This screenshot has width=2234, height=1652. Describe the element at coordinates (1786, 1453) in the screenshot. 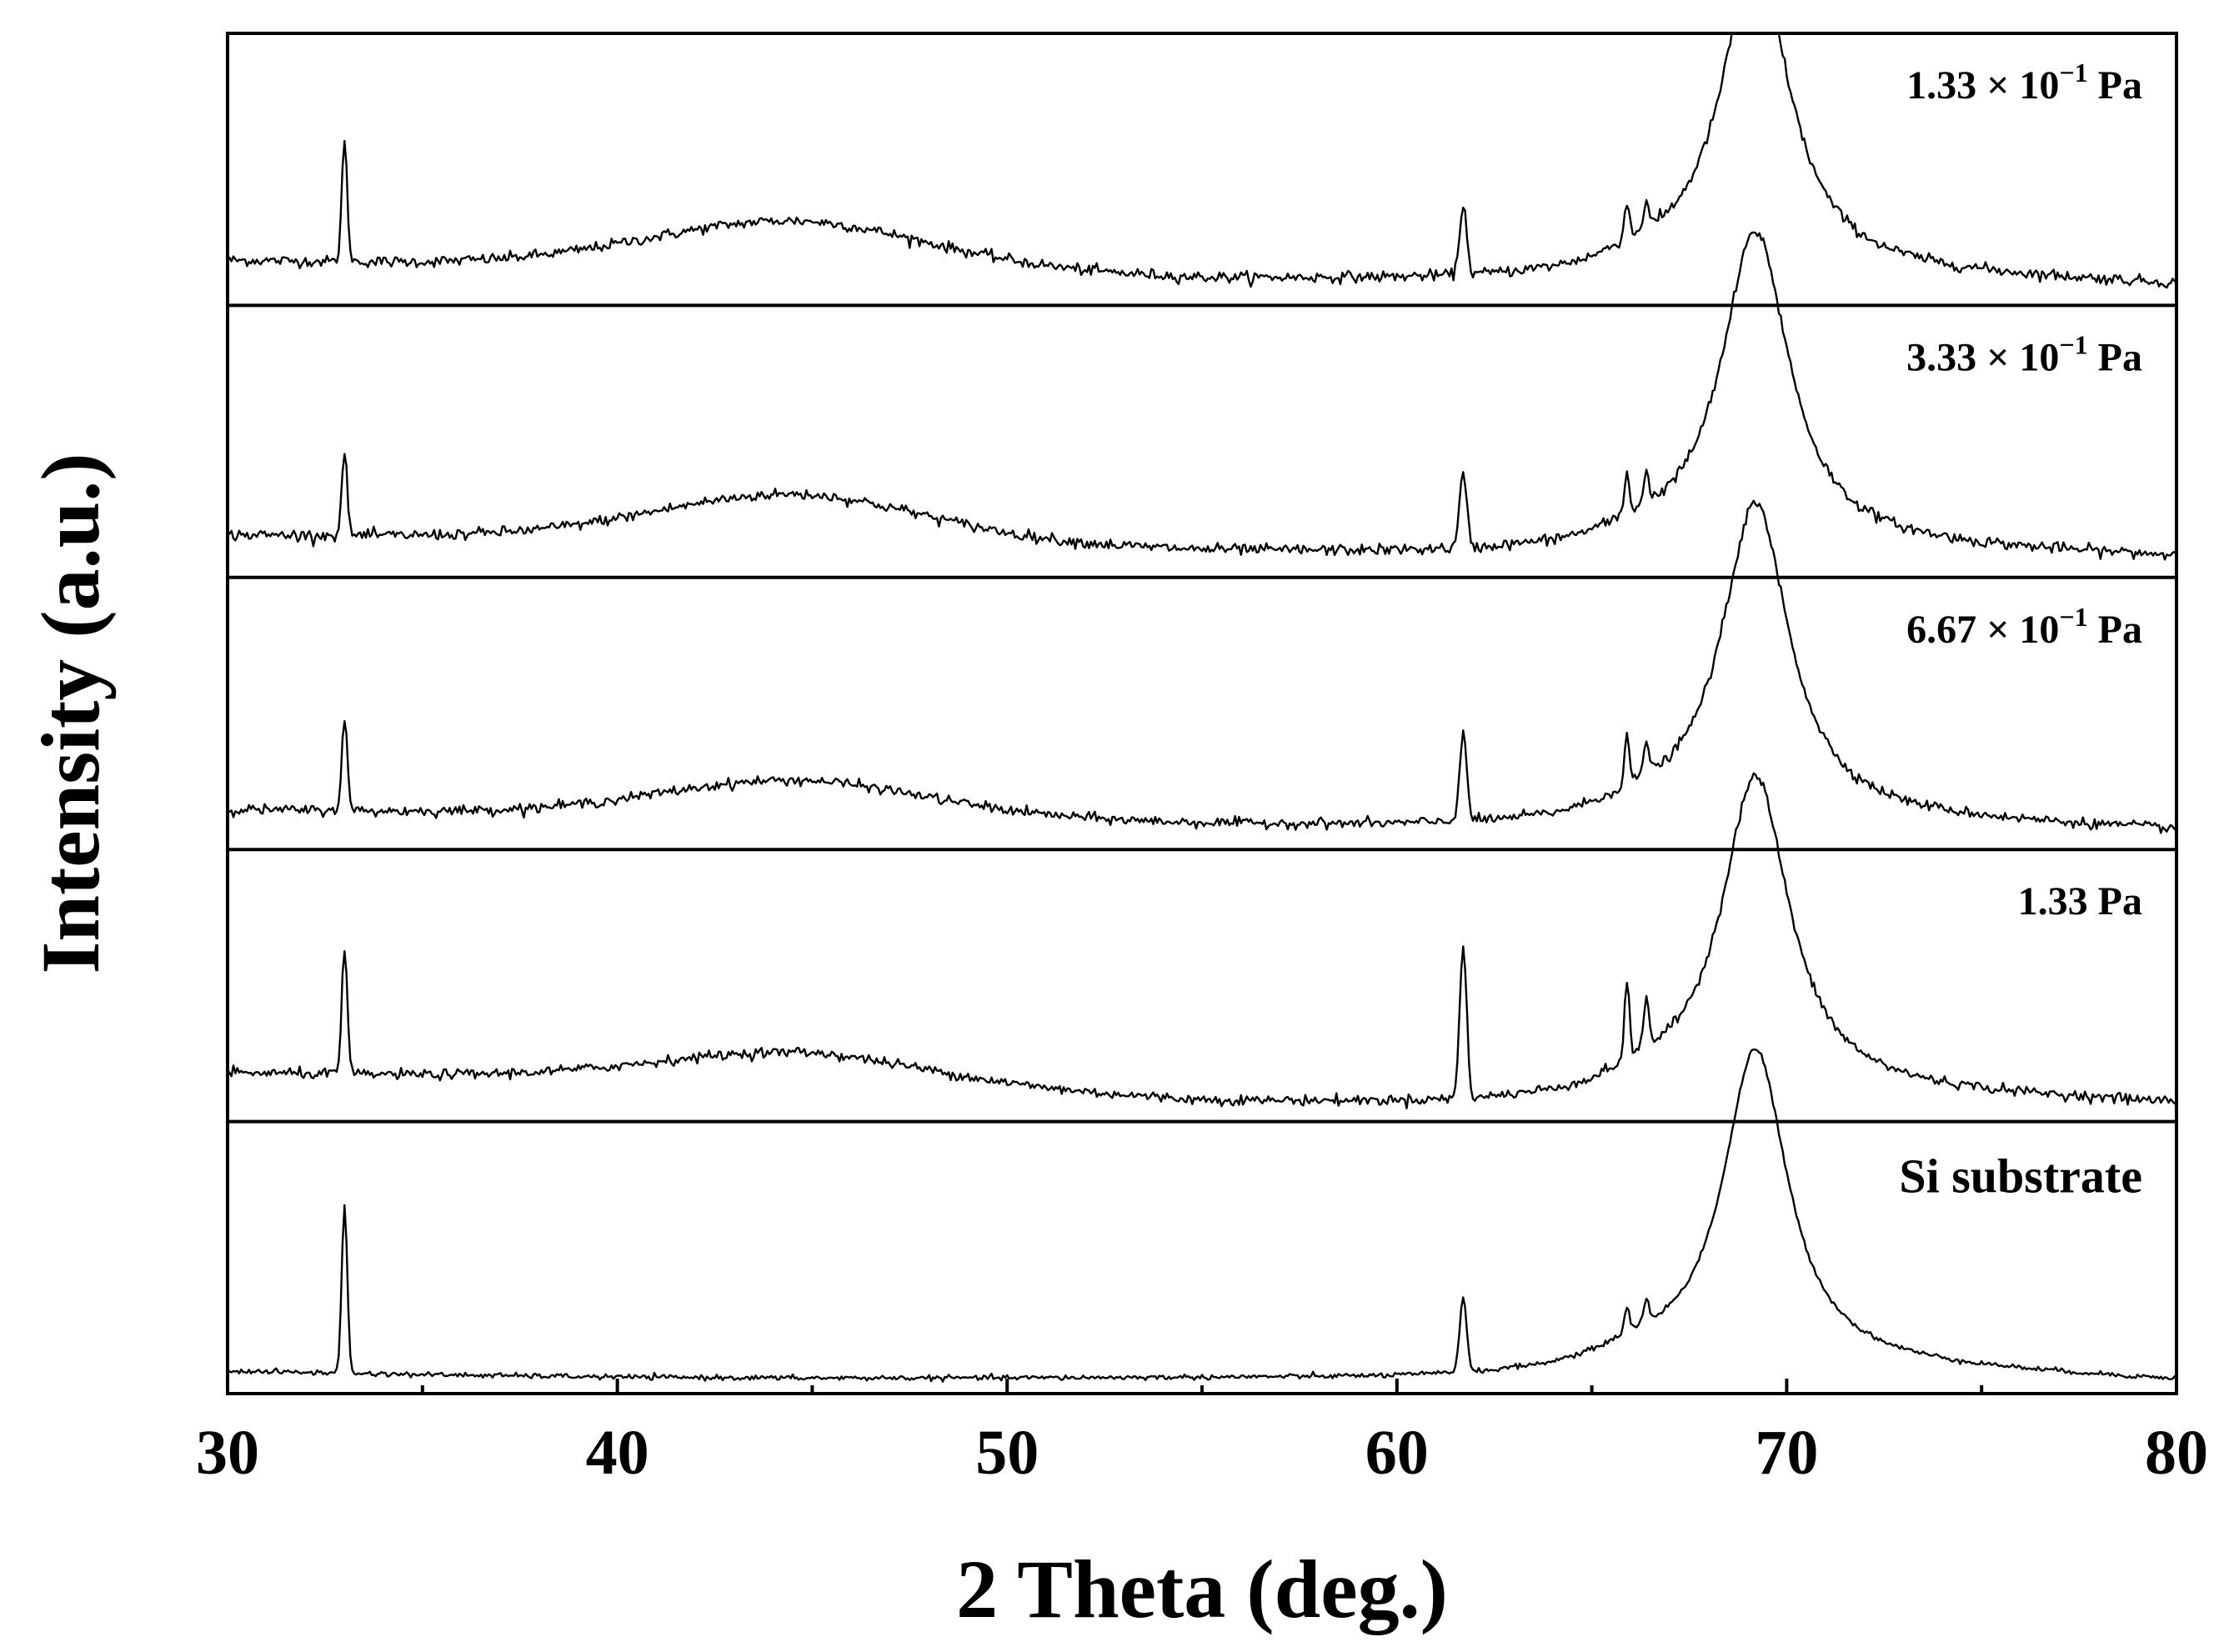

I see `x-tick-label: 70` at that location.